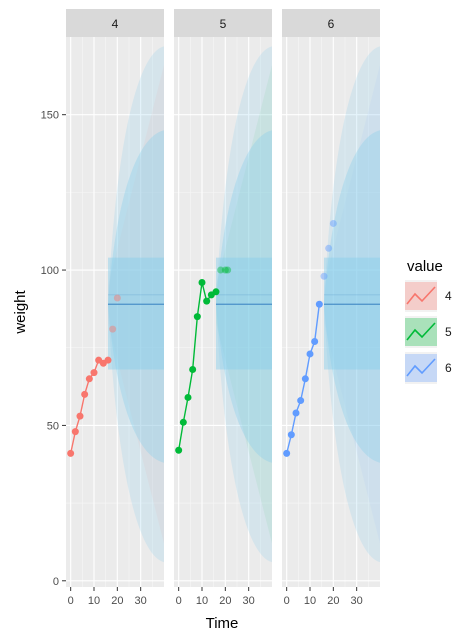 The width and height of the screenshot is (474, 642). I want to click on facet-strip-label: 4, so click(115, 24).